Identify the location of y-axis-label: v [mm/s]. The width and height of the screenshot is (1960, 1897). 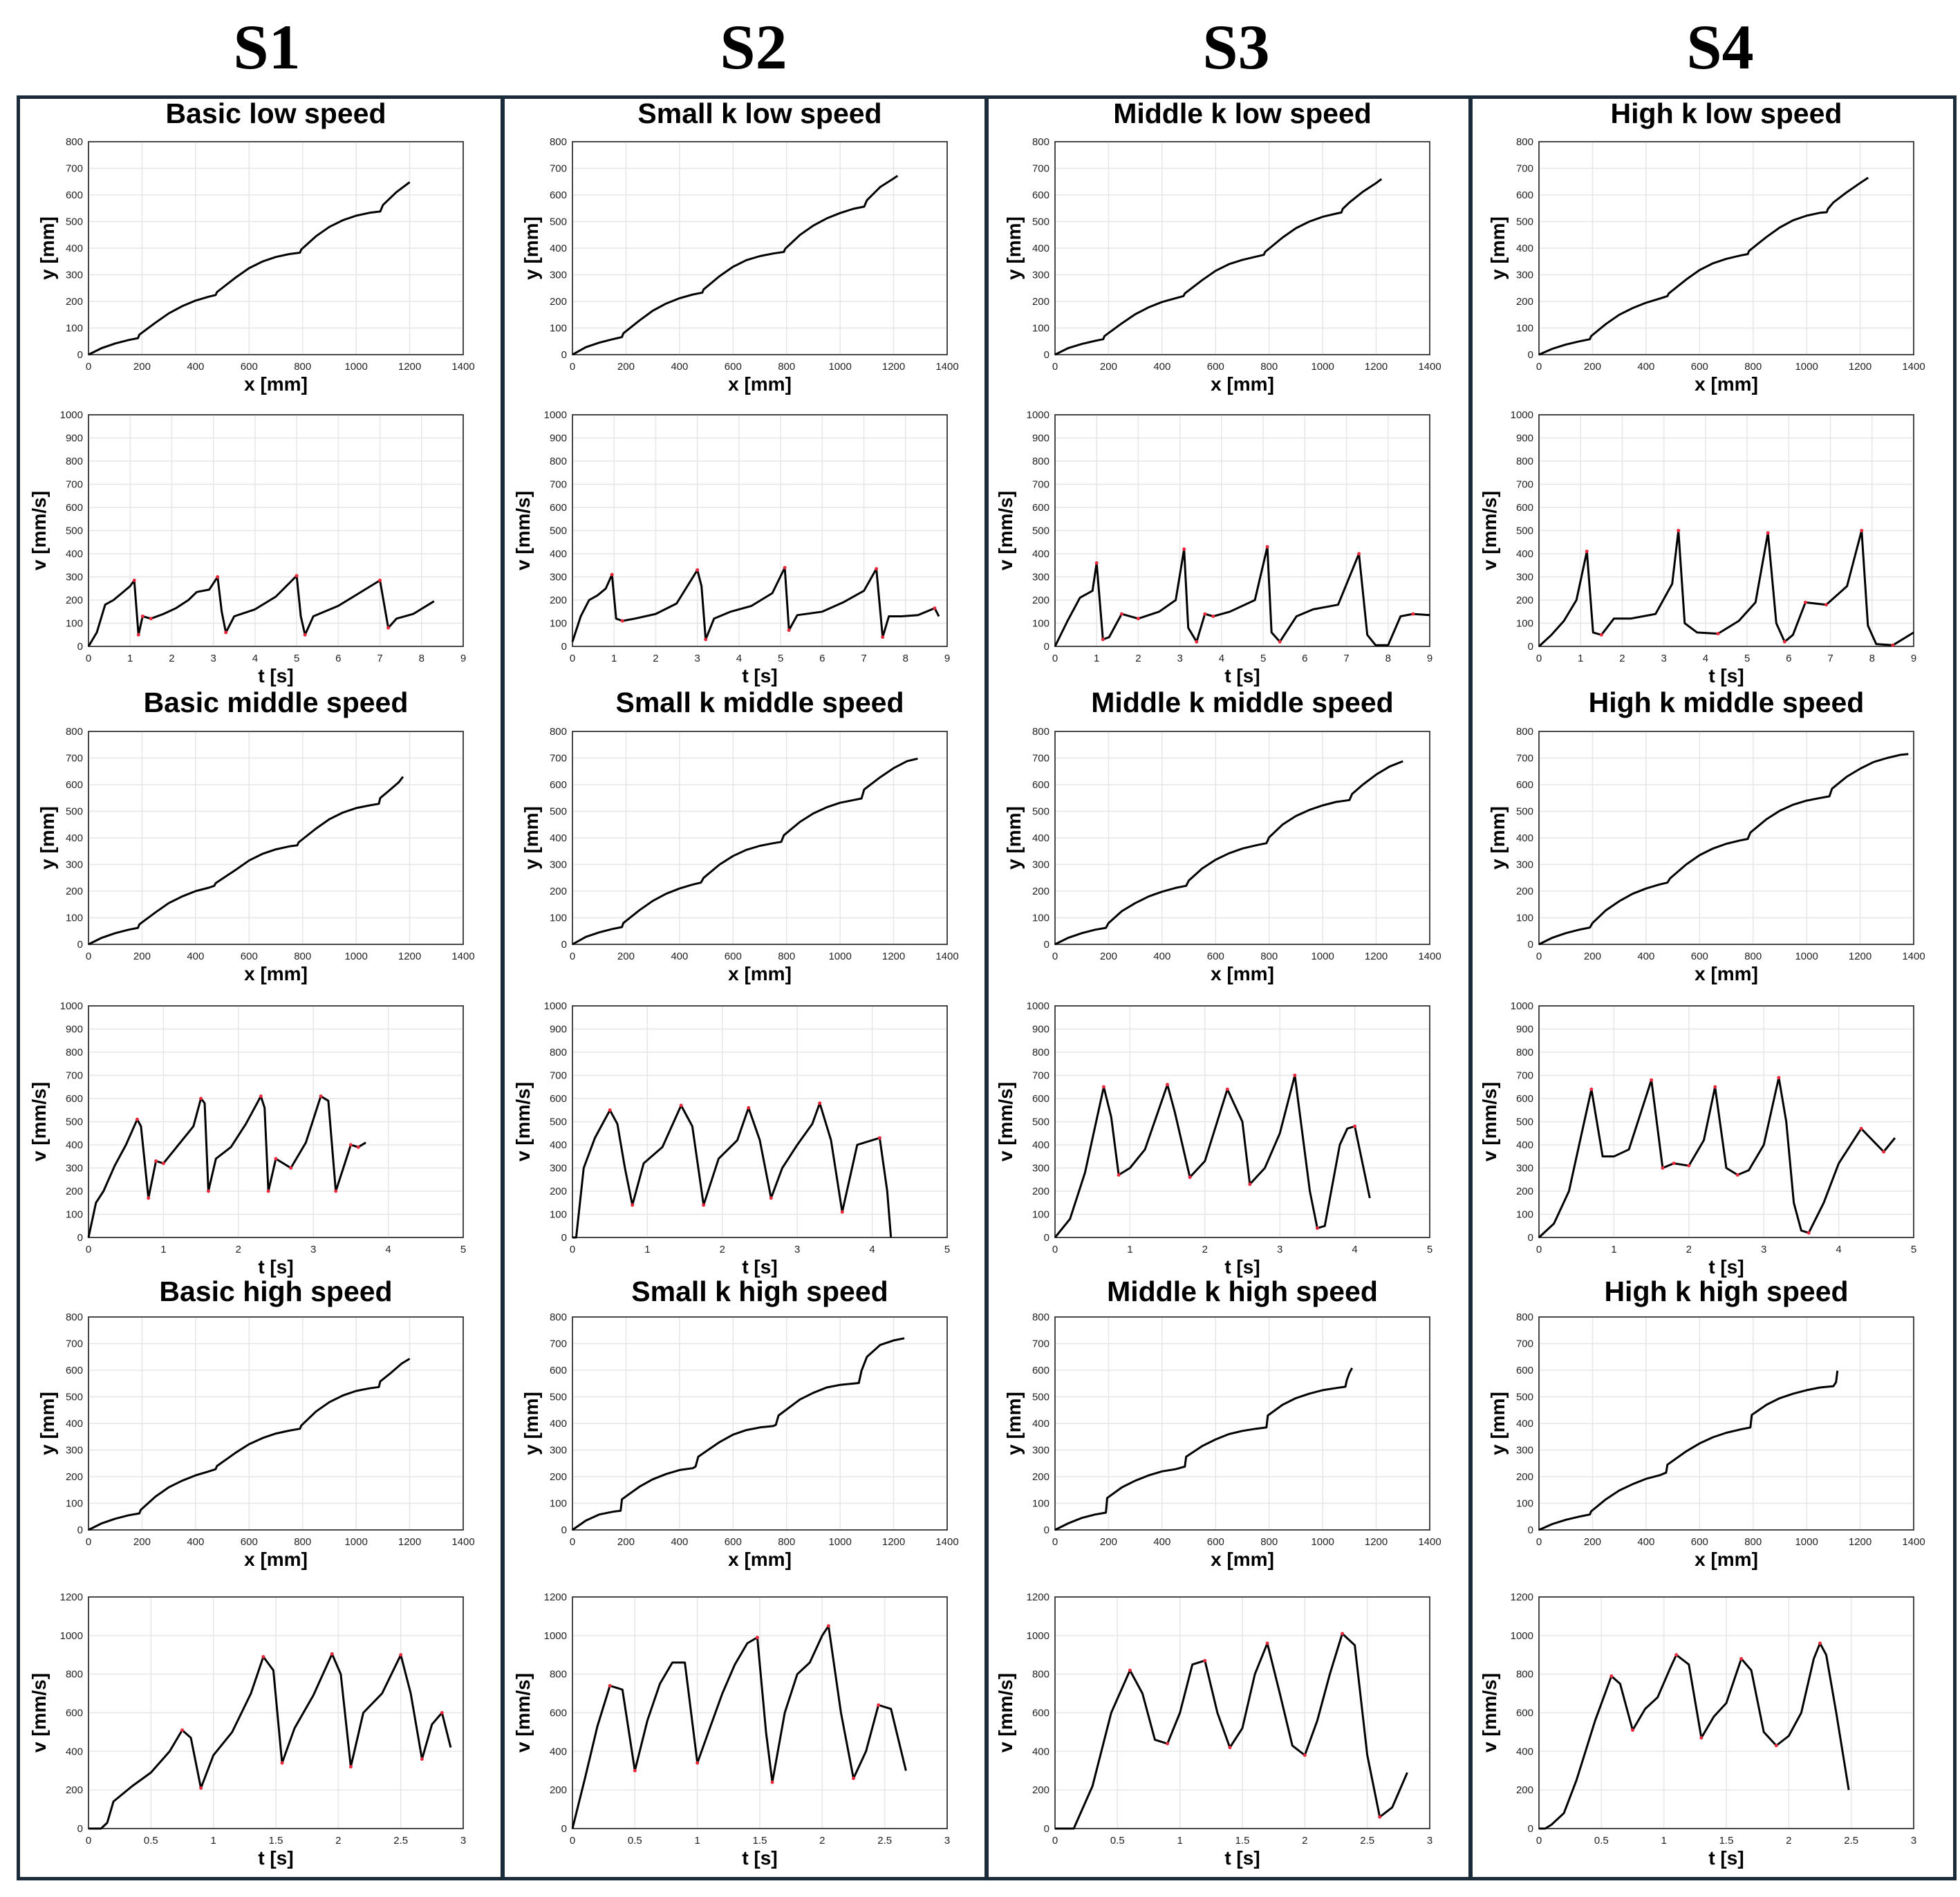
(1005, 530).